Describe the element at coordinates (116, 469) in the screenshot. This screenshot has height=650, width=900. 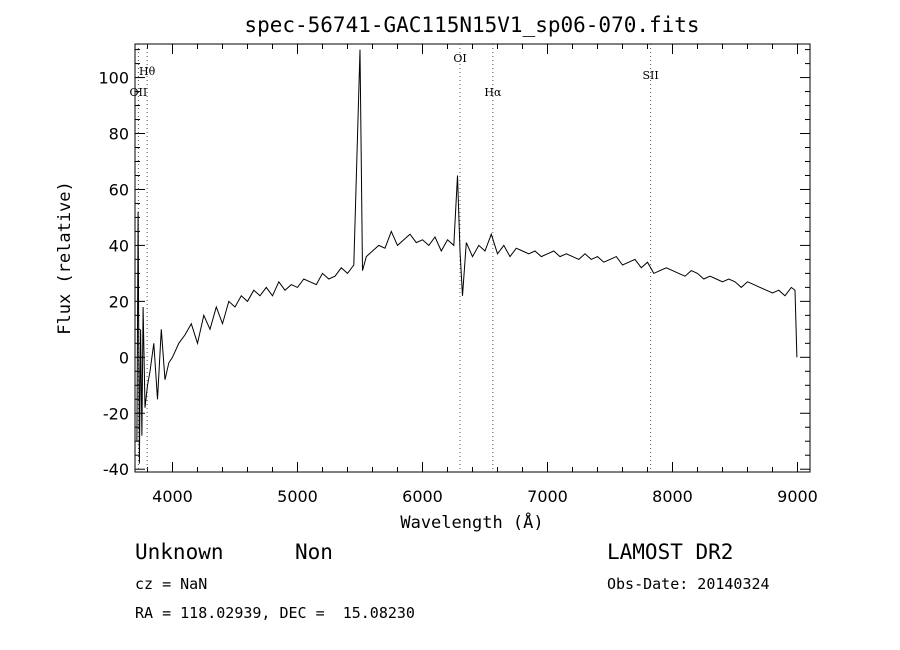
I see `y-tick-label: -40` at that location.